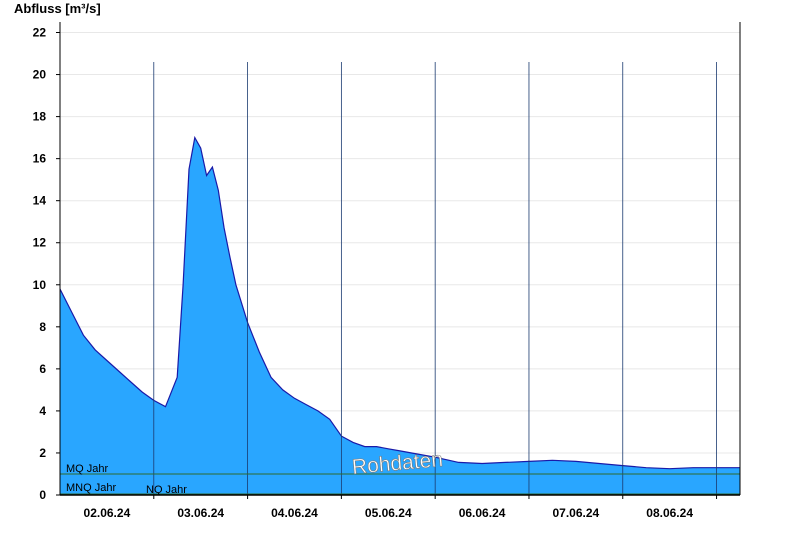 The image size is (800, 550). I want to click on x-tick-label: 03.06.24, so click(200, 513).